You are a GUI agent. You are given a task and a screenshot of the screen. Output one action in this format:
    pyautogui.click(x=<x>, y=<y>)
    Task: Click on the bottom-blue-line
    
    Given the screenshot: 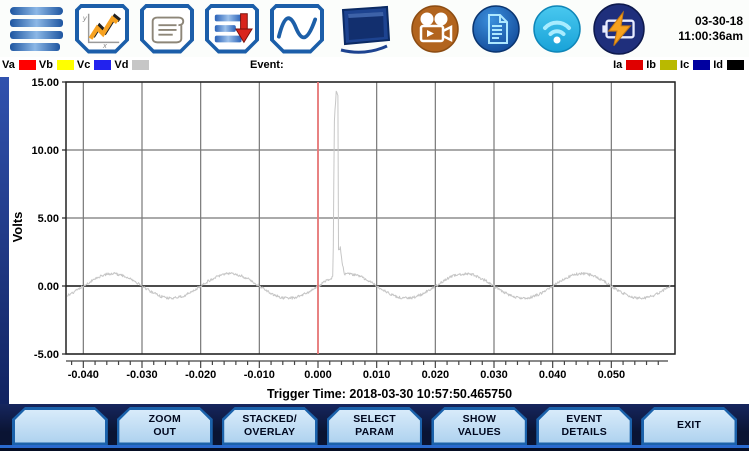 What is the action you would take?
    pyautogui.click(x=374, y=446)
    